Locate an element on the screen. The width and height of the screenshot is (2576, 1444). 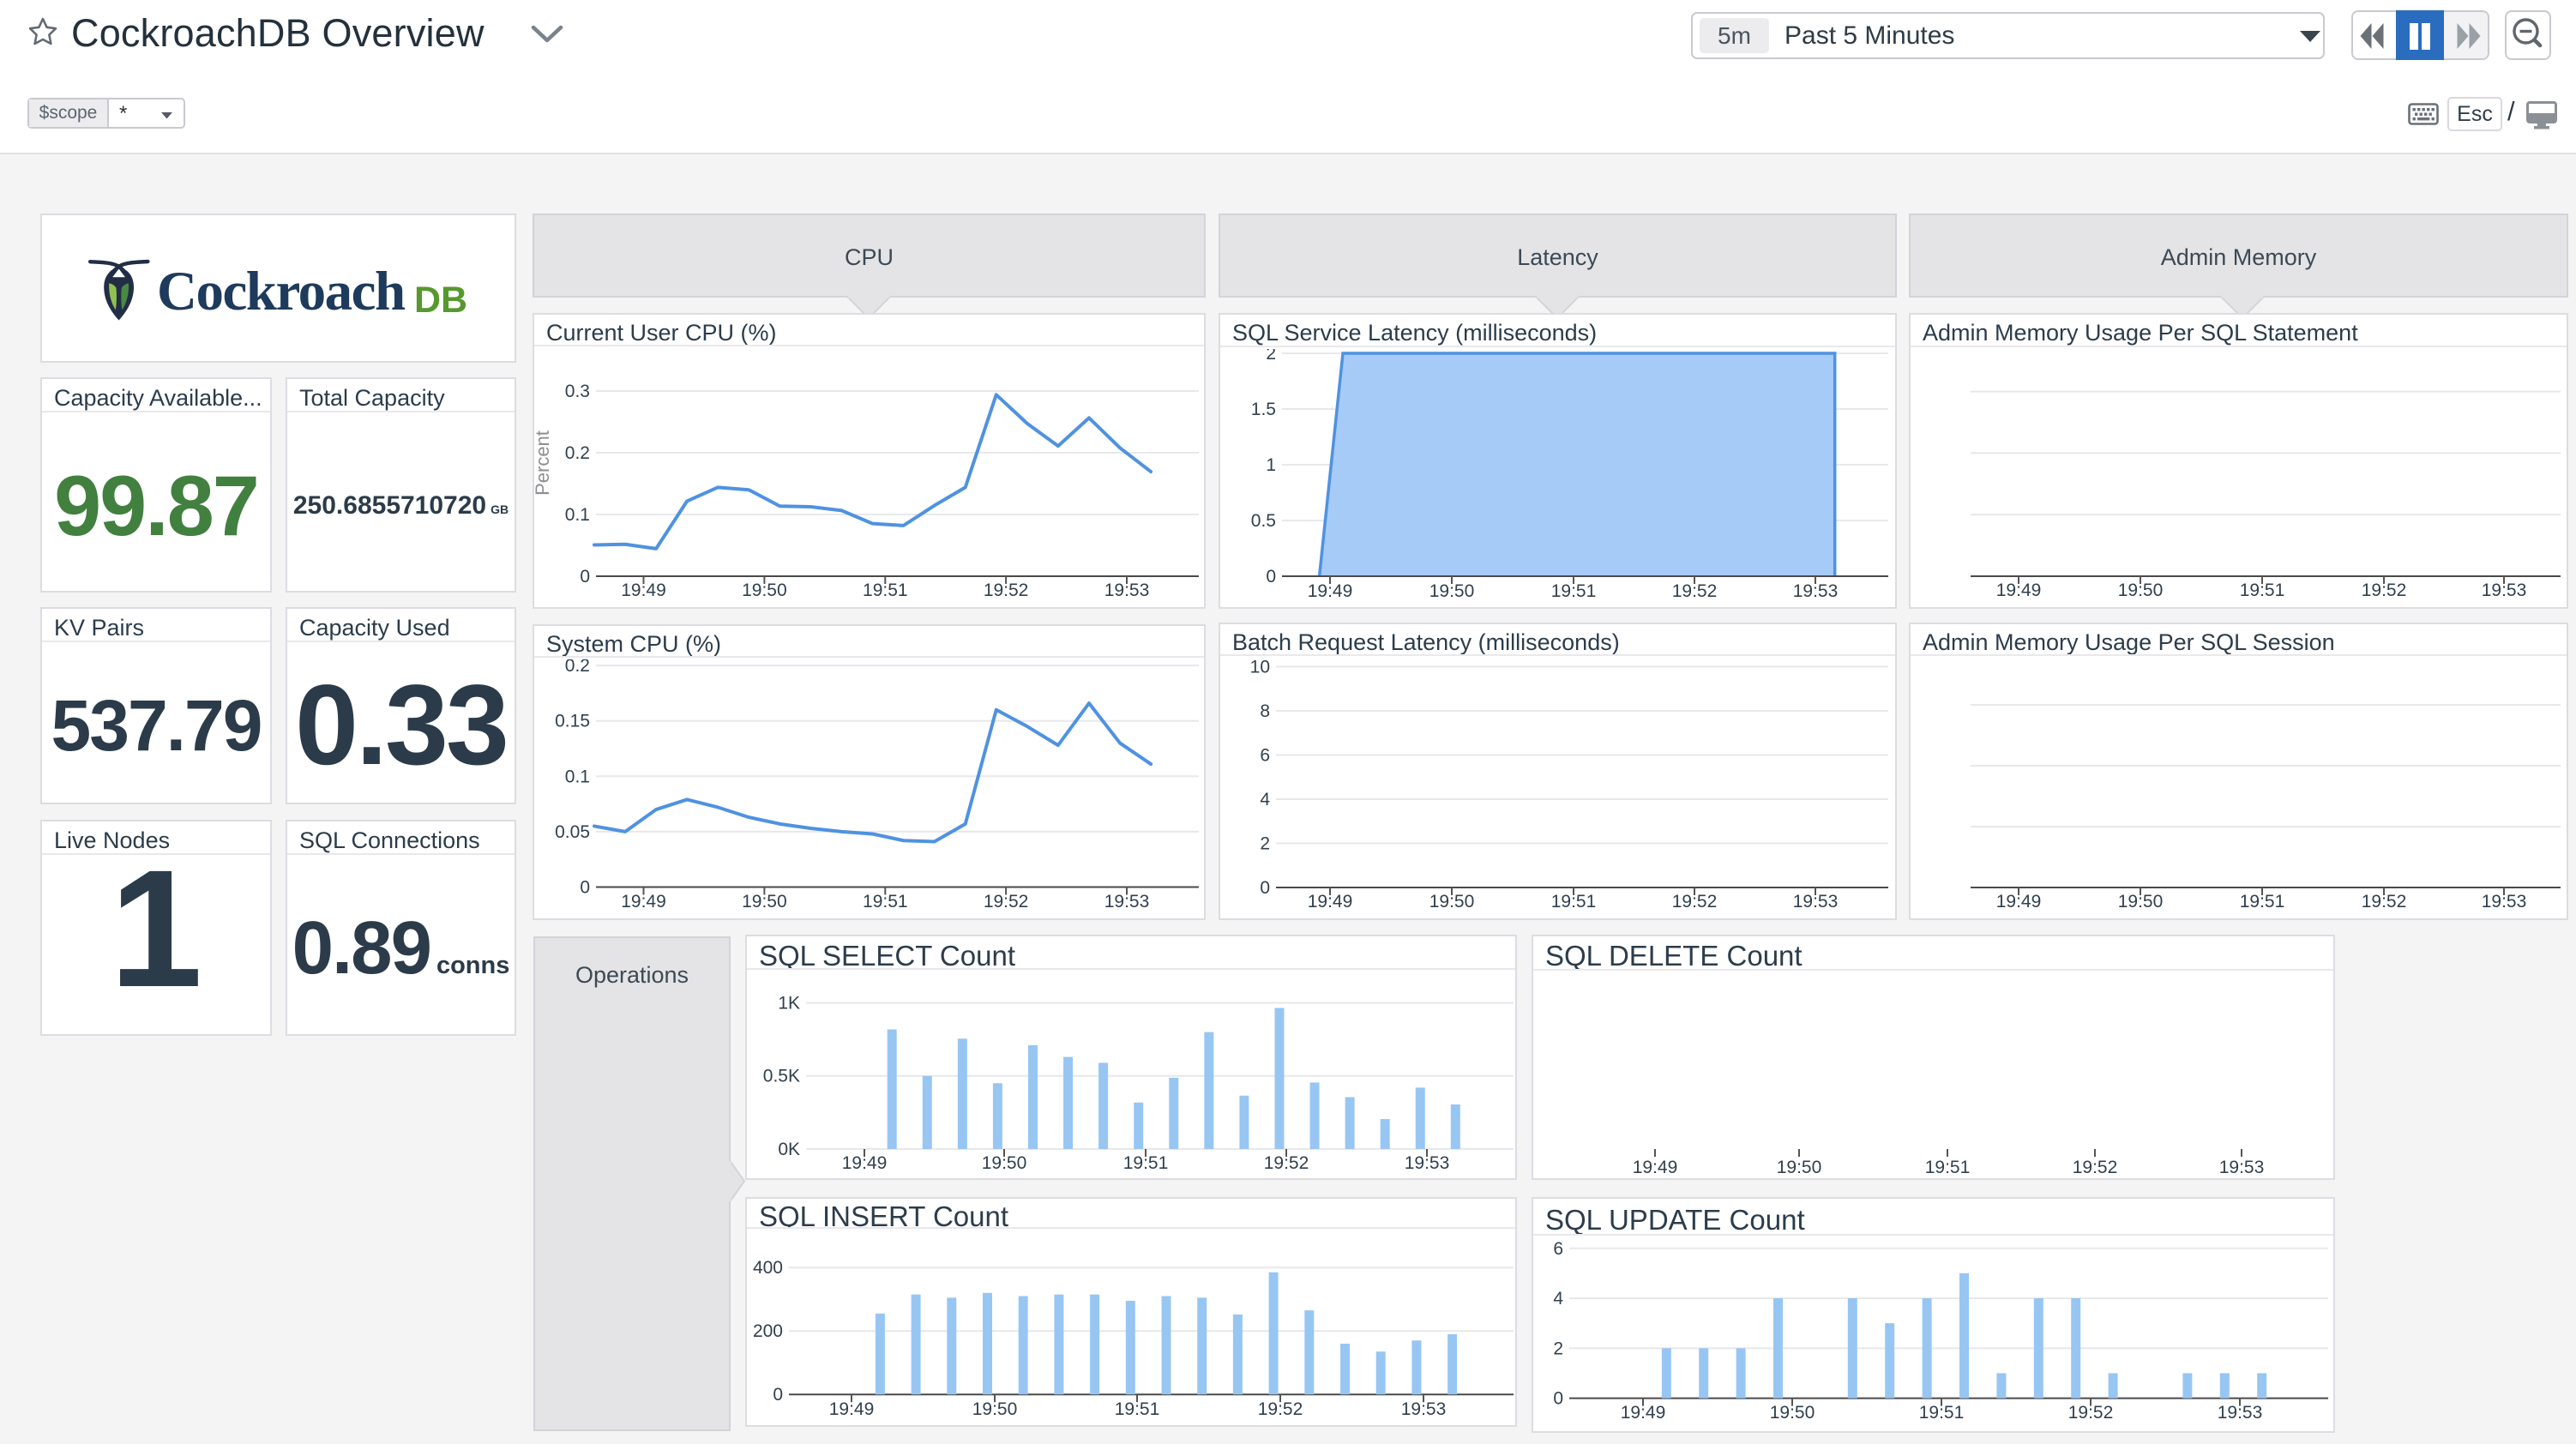
svg-text: 1.5 is located at coordinates (1263, 409).